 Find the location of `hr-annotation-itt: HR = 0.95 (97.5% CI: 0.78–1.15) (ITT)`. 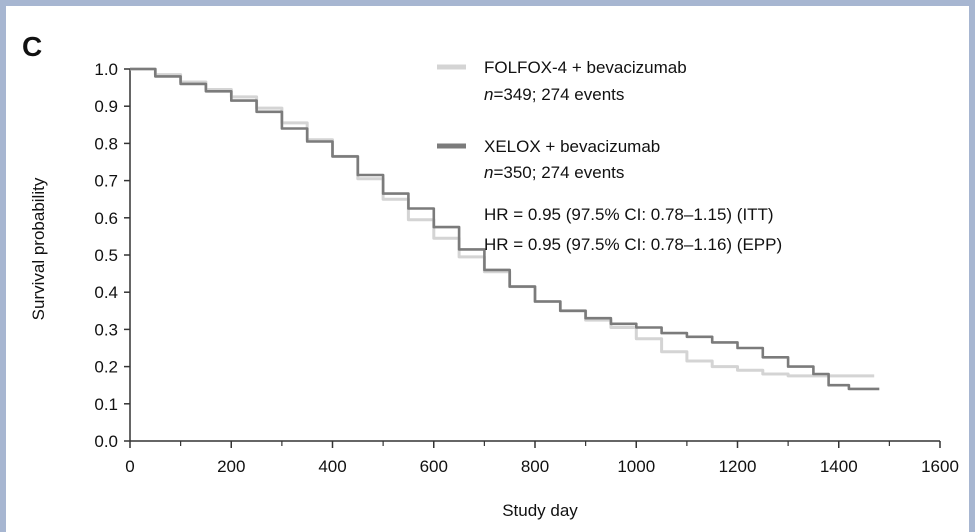

hr-annotation-itt: HR = 0.95 (97.5% CI: 0.78–1.15) (ITT) is located at coordinates (629, 214).